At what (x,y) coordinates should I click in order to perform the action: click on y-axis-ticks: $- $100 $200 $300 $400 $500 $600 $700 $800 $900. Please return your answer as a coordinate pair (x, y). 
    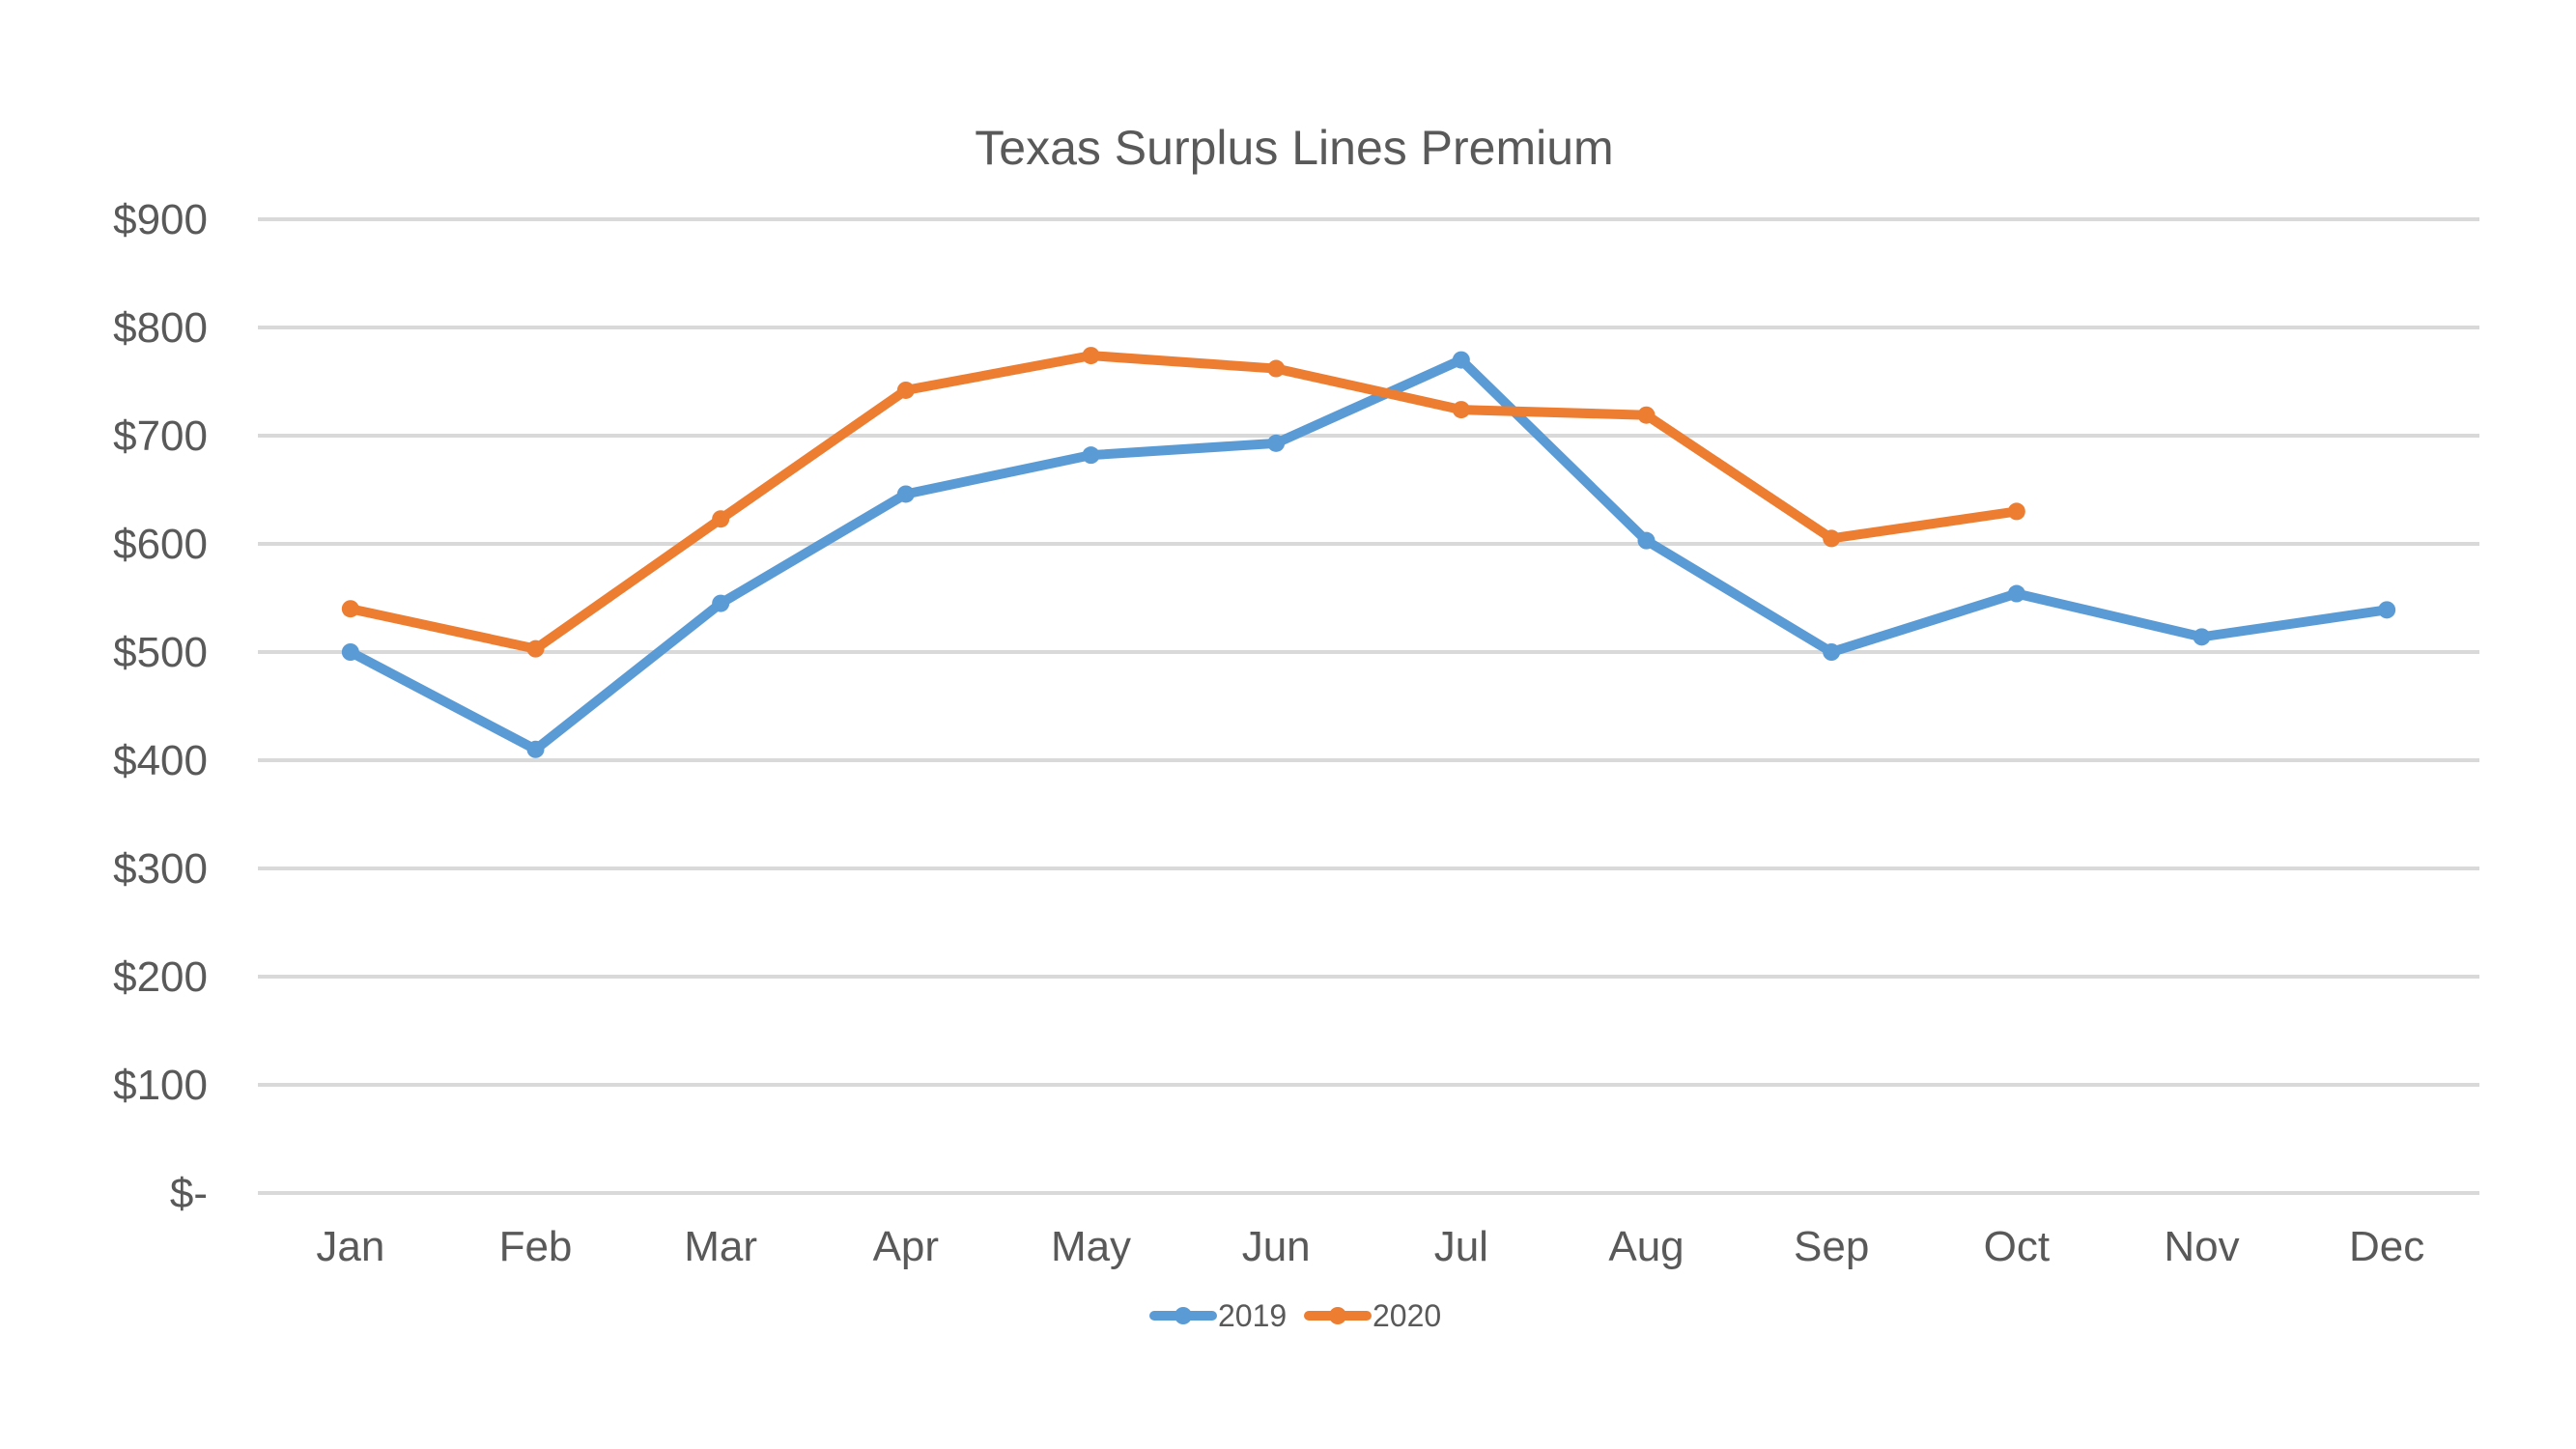
    Looking at the image, I should click on (160, 706).